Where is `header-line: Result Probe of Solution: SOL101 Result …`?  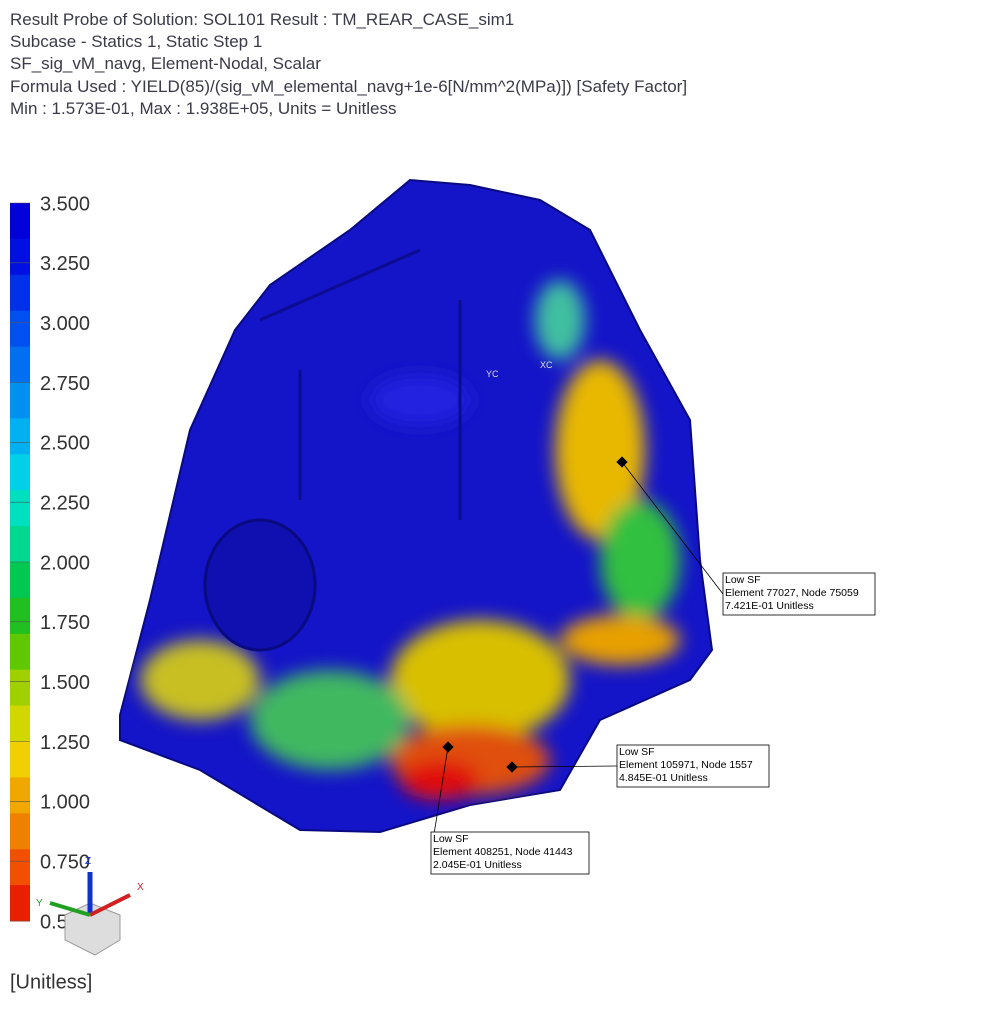 header-line: Result Probe of Solution: SOL101 Result … is located at coordinates (262, 19).